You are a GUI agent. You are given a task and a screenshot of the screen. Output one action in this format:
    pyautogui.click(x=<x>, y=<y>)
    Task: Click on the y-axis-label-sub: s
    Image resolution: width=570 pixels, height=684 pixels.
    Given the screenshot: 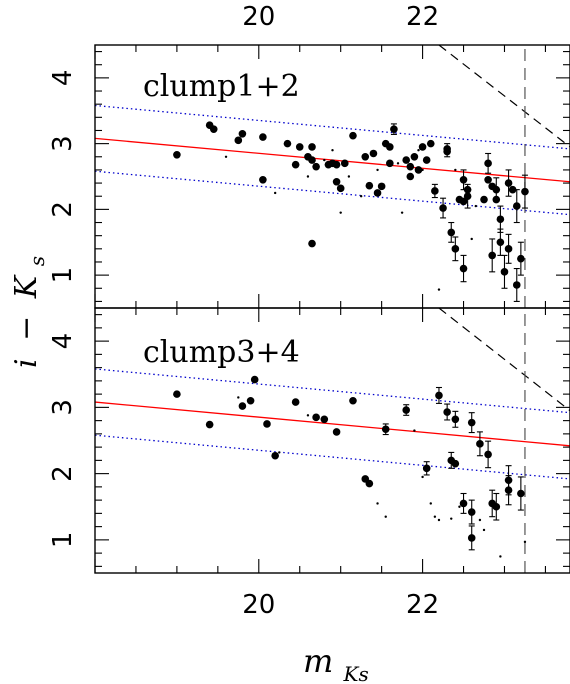 What is the action you would take?
    pyautogui.click(x=37, y=261)
    